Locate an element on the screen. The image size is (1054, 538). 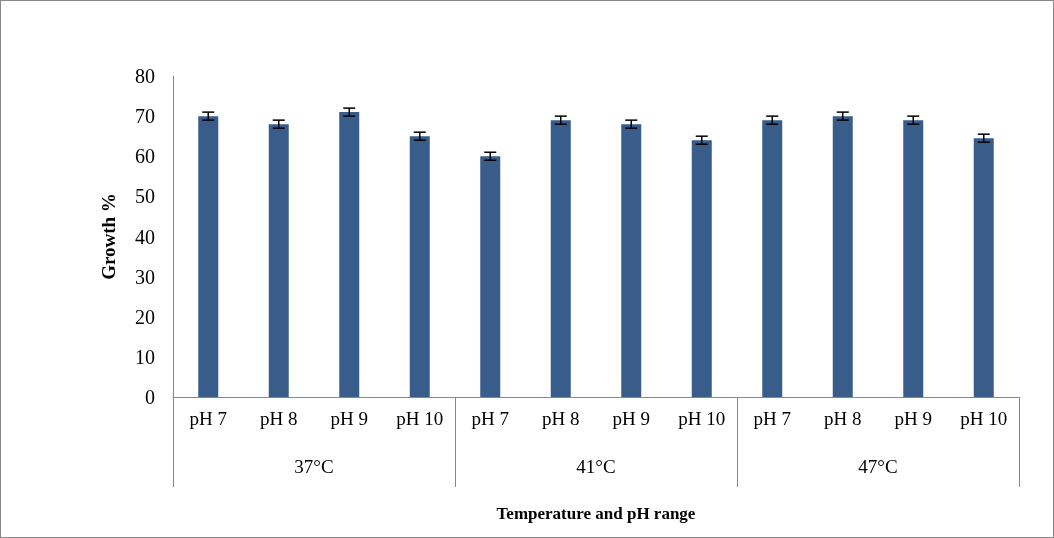
text: 37°C is located at coordinates (314, 466).